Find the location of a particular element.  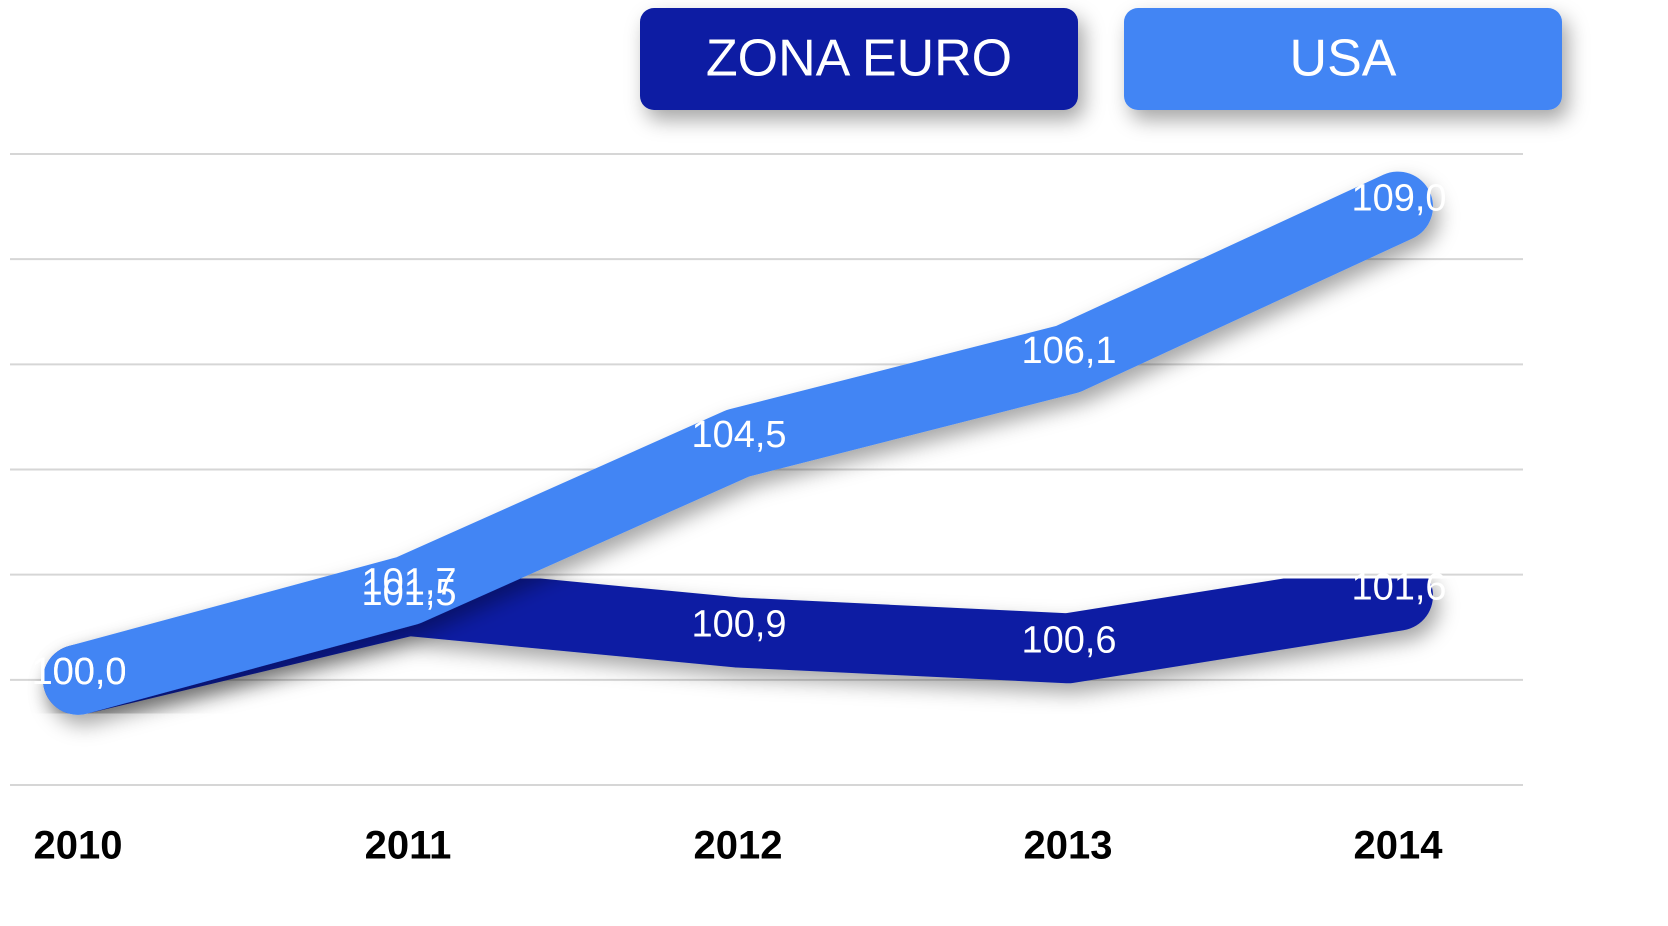

legend-label: ZONA EURO is located at coordinates (859, 59).